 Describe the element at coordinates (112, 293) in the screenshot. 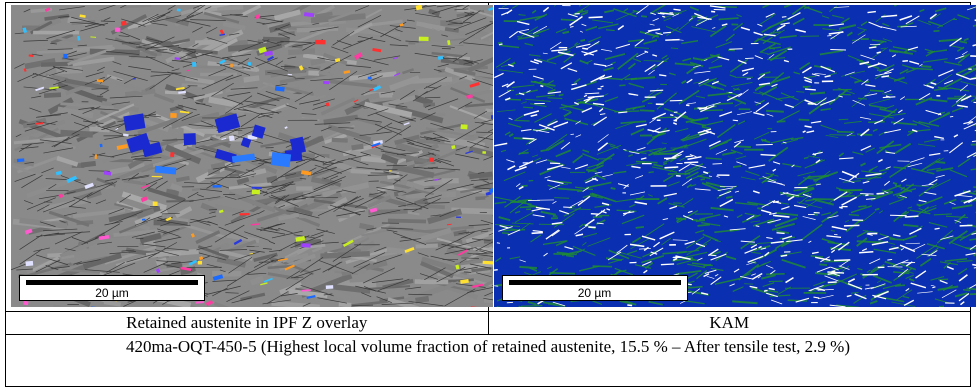

I see `ipf-scale-label: 20 µm` at that location.